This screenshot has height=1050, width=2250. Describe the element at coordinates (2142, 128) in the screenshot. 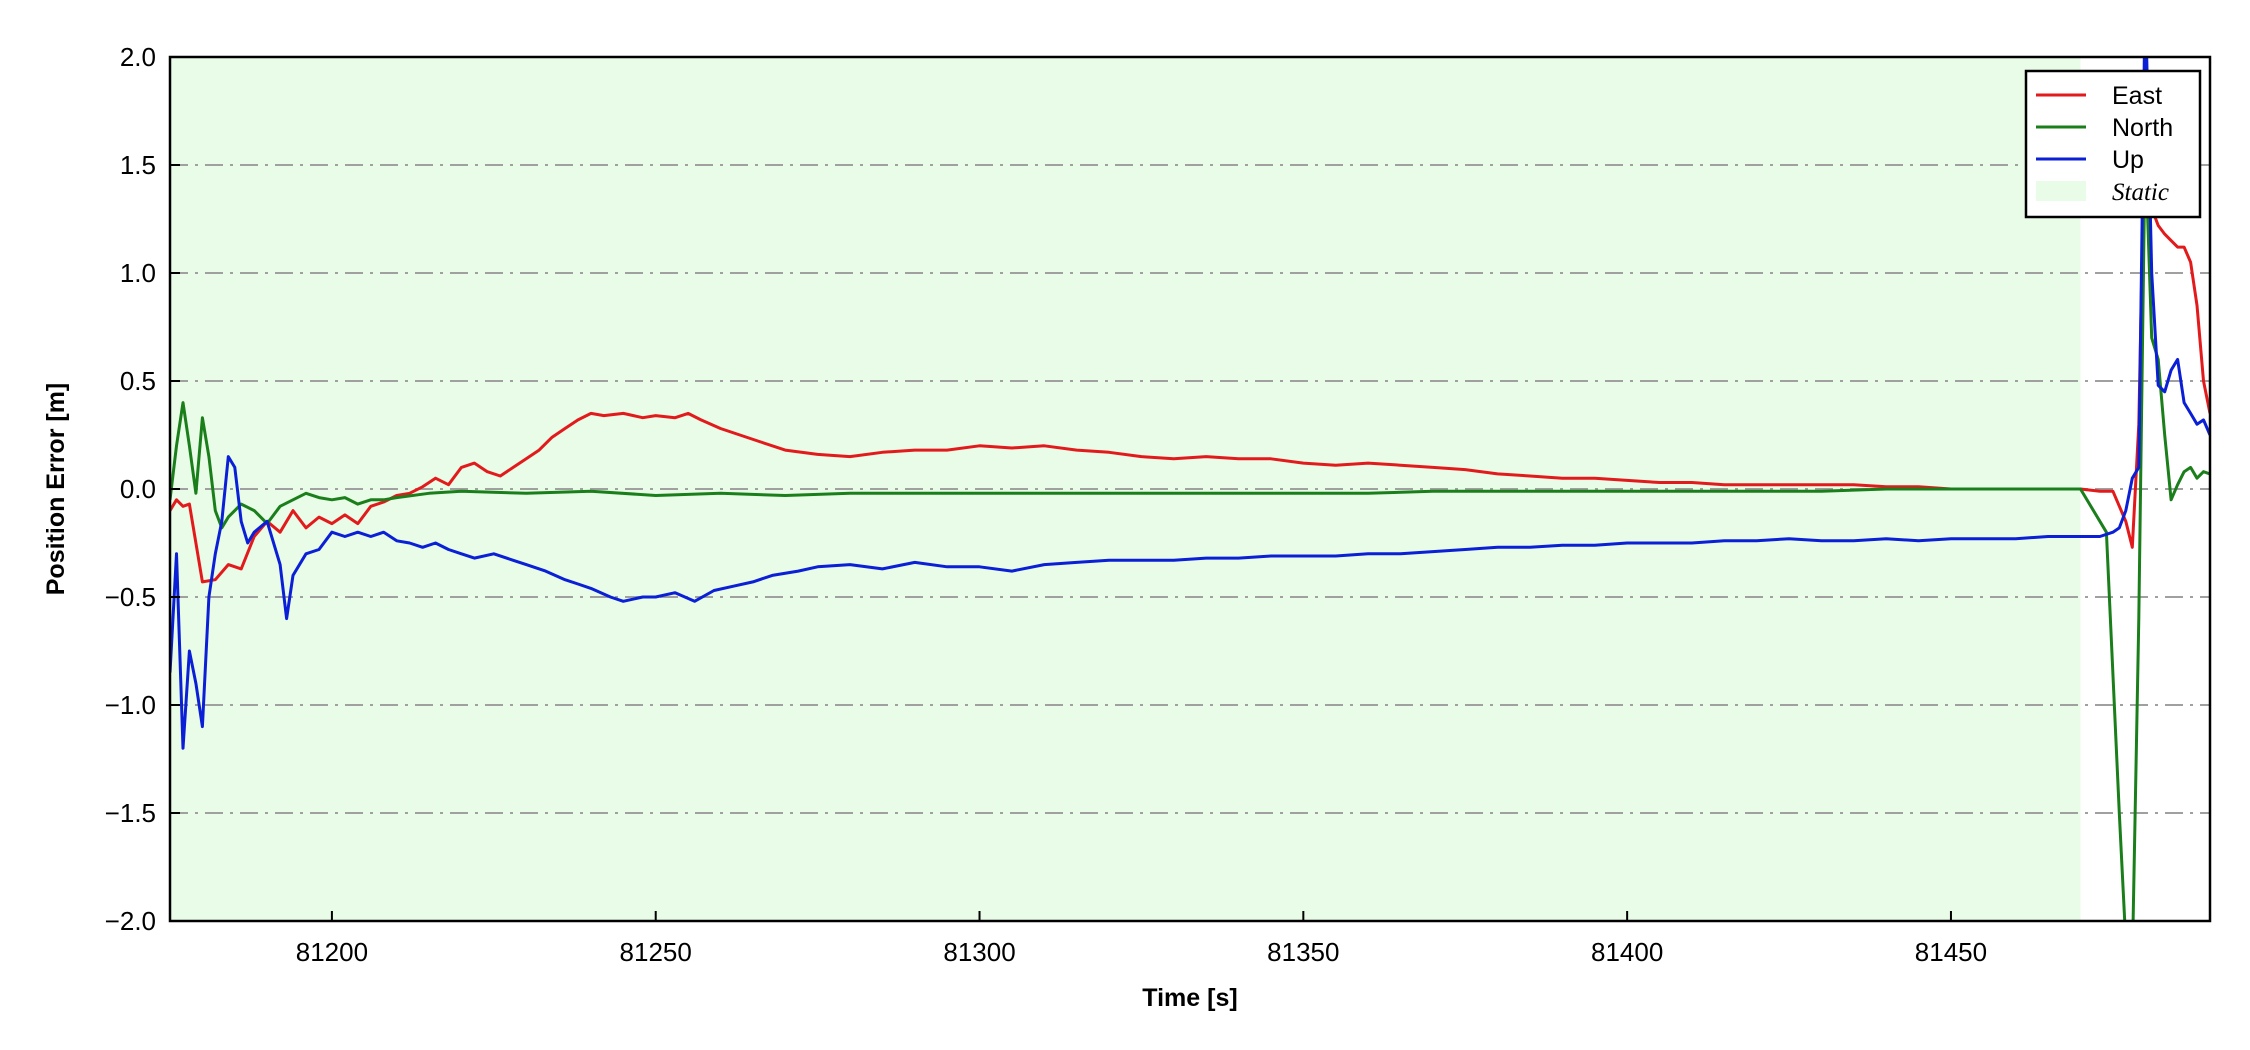

I see `legend-label-north: North` at that location.